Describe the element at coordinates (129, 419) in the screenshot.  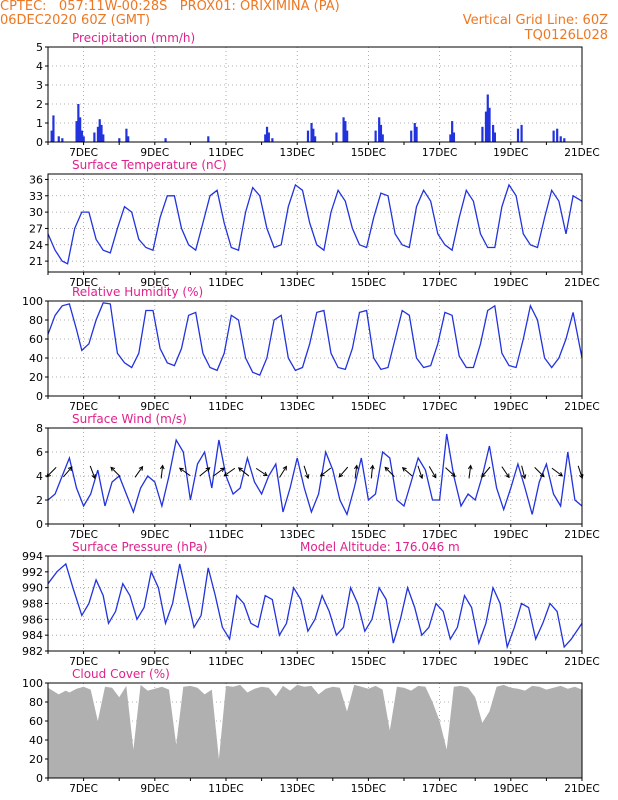
I see `panel-title: Surface Wind (m/s)` at that location.